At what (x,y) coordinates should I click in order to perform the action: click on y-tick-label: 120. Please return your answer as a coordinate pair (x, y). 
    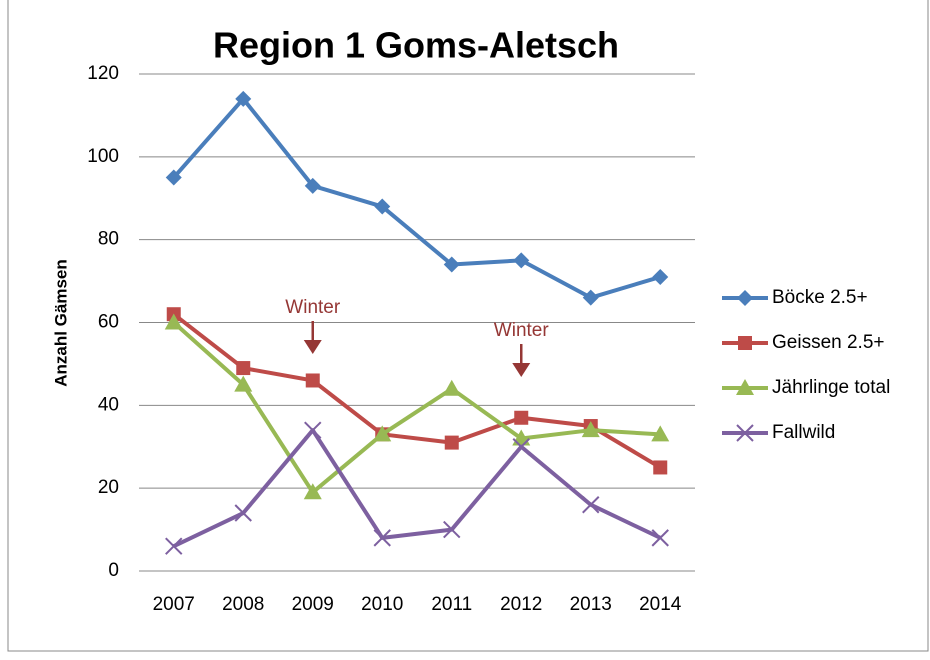
    Looking at the image, I should click on (103, 73).